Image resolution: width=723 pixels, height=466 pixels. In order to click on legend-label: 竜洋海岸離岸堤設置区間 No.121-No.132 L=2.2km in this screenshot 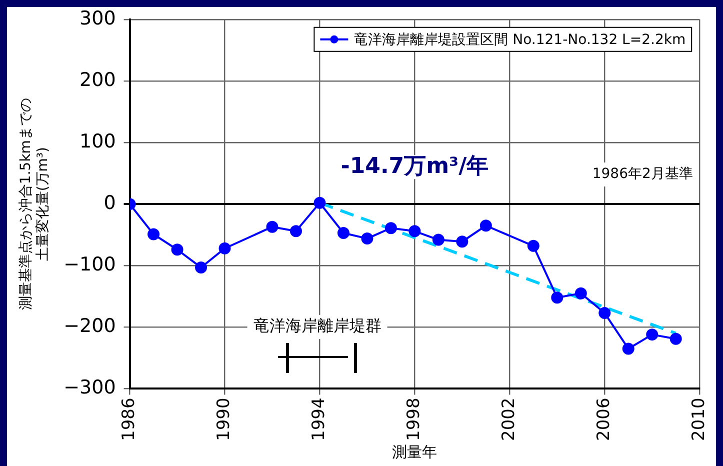, I will do `click(520, 40)`.